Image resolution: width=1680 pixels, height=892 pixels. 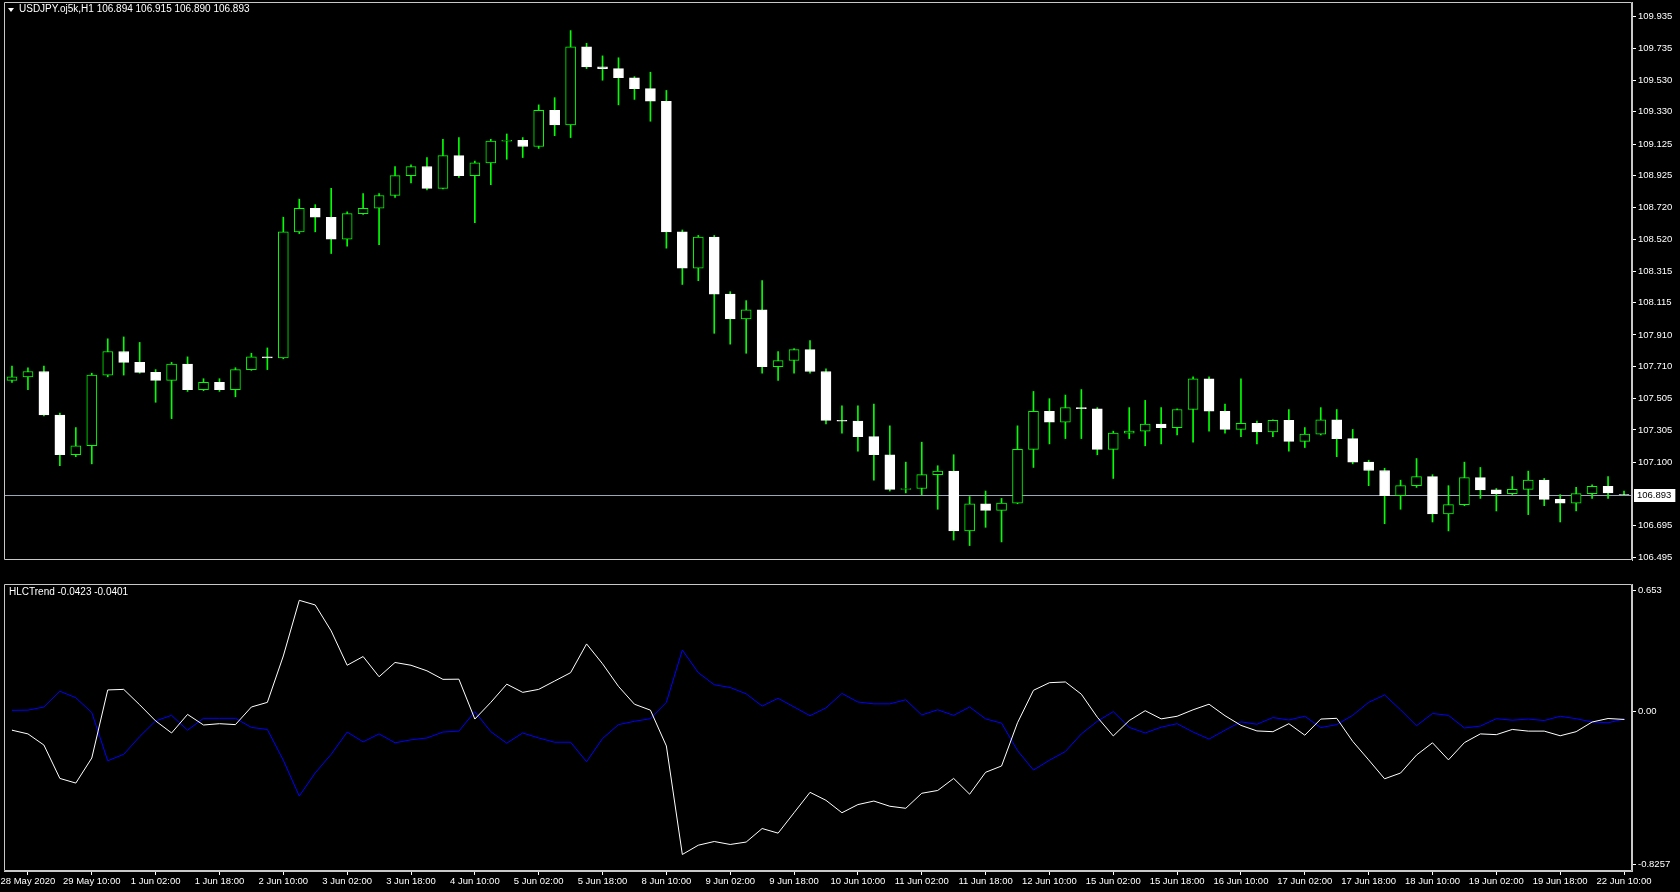 I want to click on y-tick-label: 0.00, so click(x=1647, y=711).